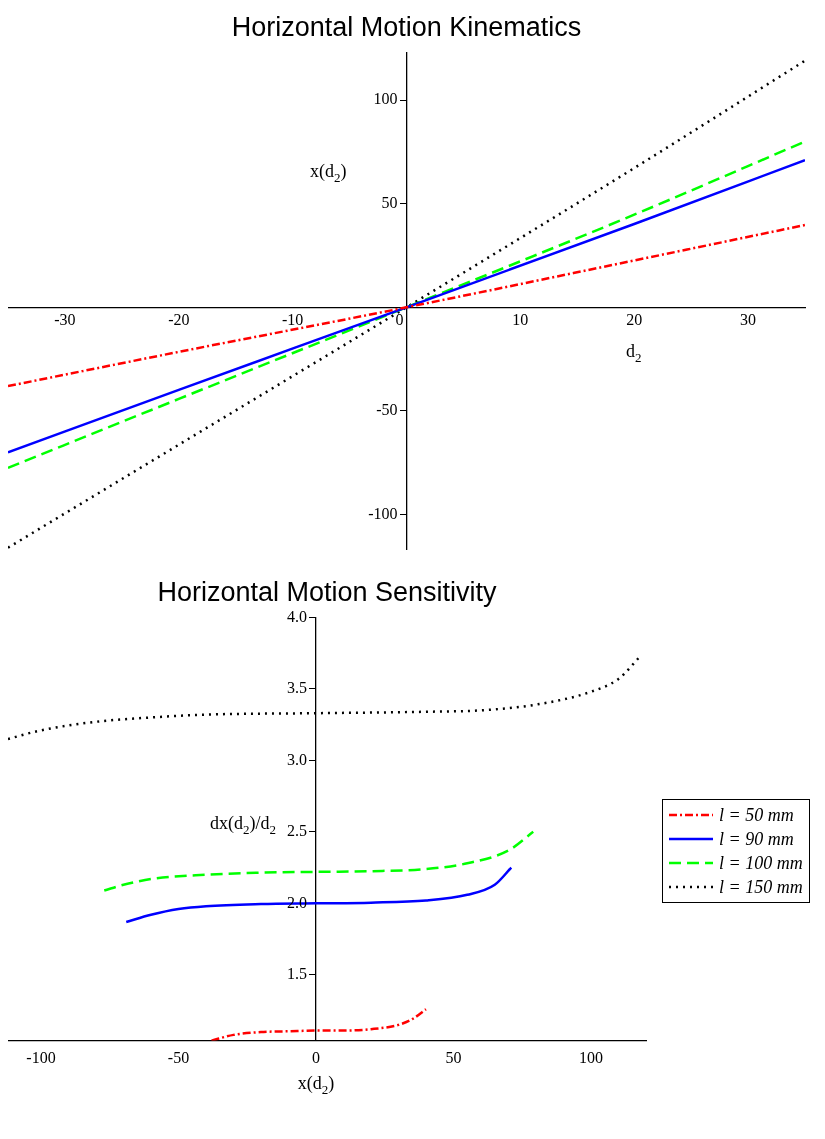 The width and height of the screenshot is (825, 1139). Describe the element at coordinates (292, 319) in the screenshot. I see `x-tick-label: -10` at that location.